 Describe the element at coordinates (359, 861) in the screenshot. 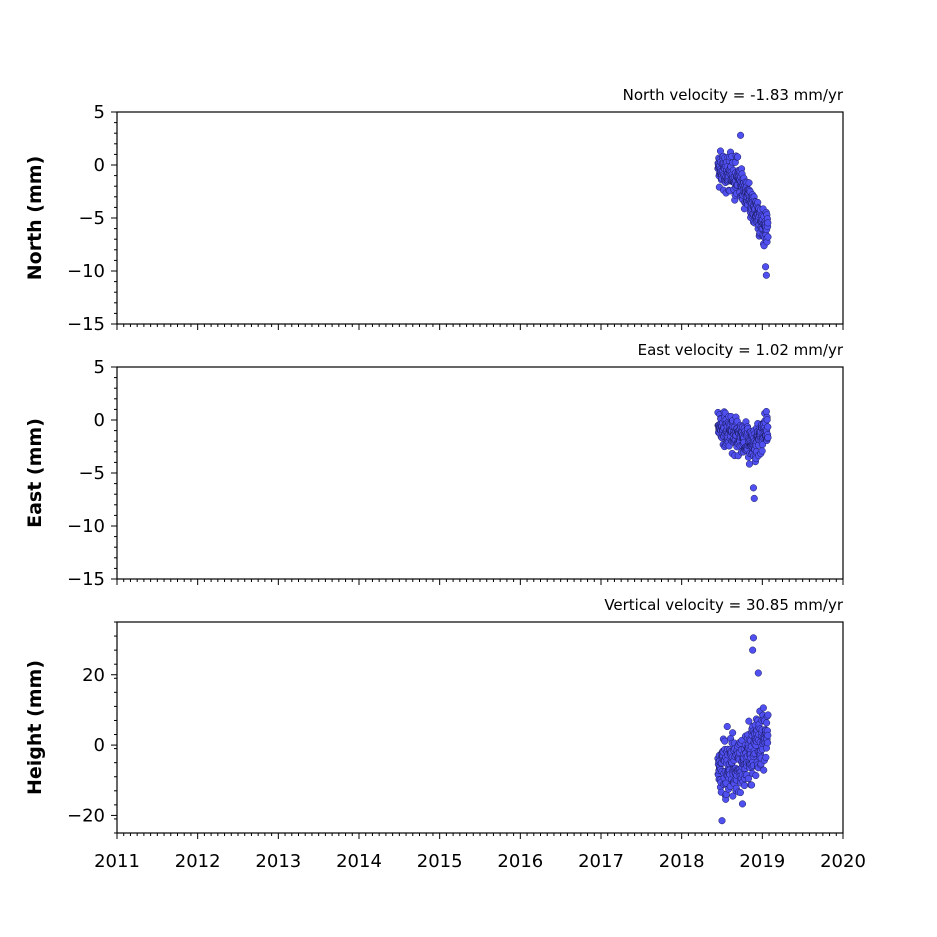

I see `x-tick-label: 2014` at that location.